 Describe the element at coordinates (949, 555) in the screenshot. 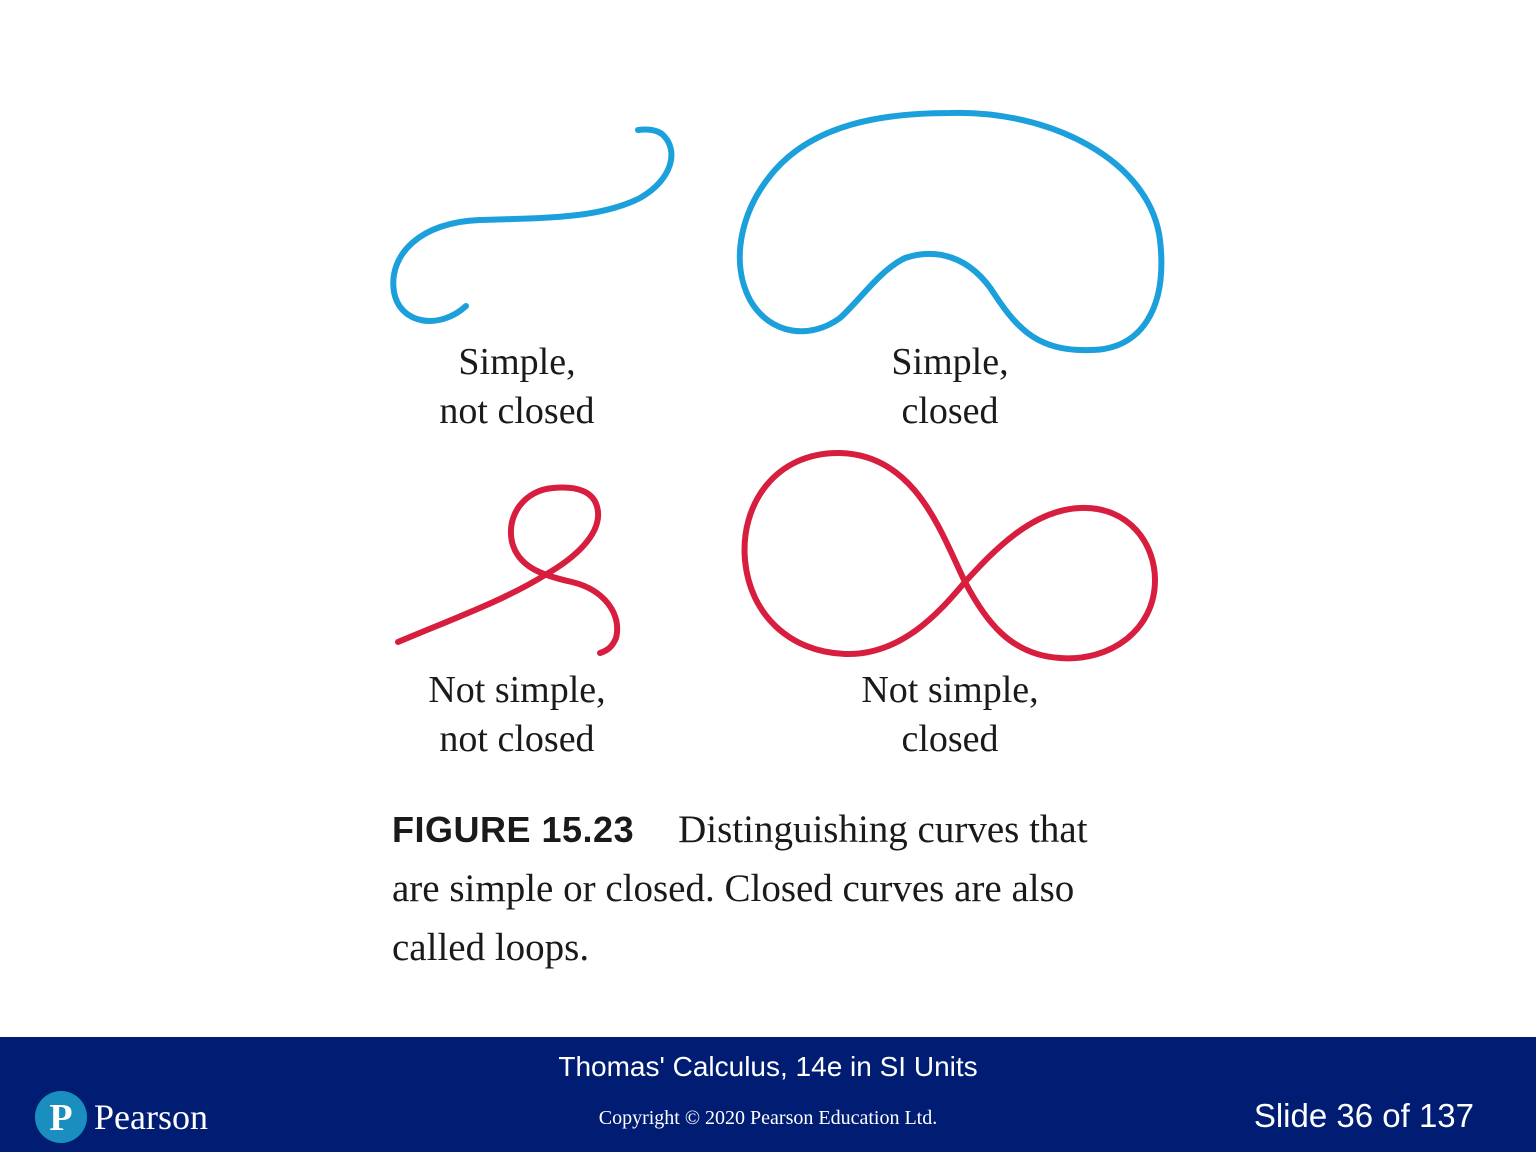

I see `not-simple-closed-curve` at that location.